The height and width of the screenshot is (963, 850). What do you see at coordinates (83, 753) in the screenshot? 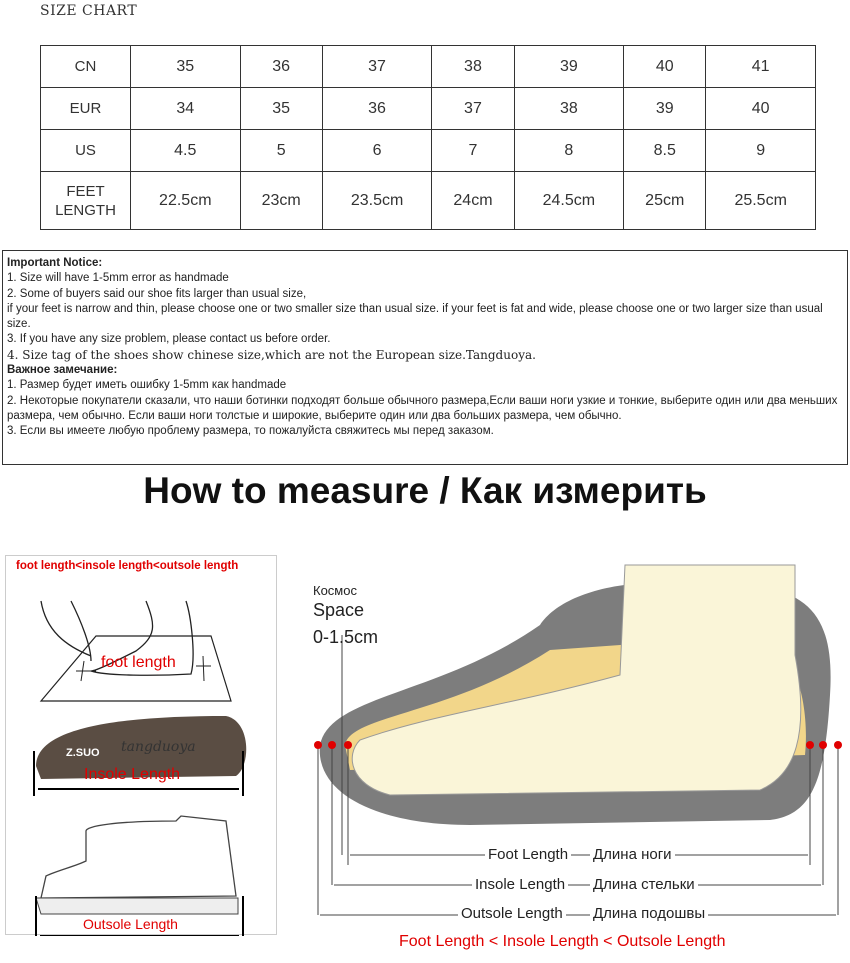
I see `insole-brand: Z.SUO` at bounding box center [83, 753].